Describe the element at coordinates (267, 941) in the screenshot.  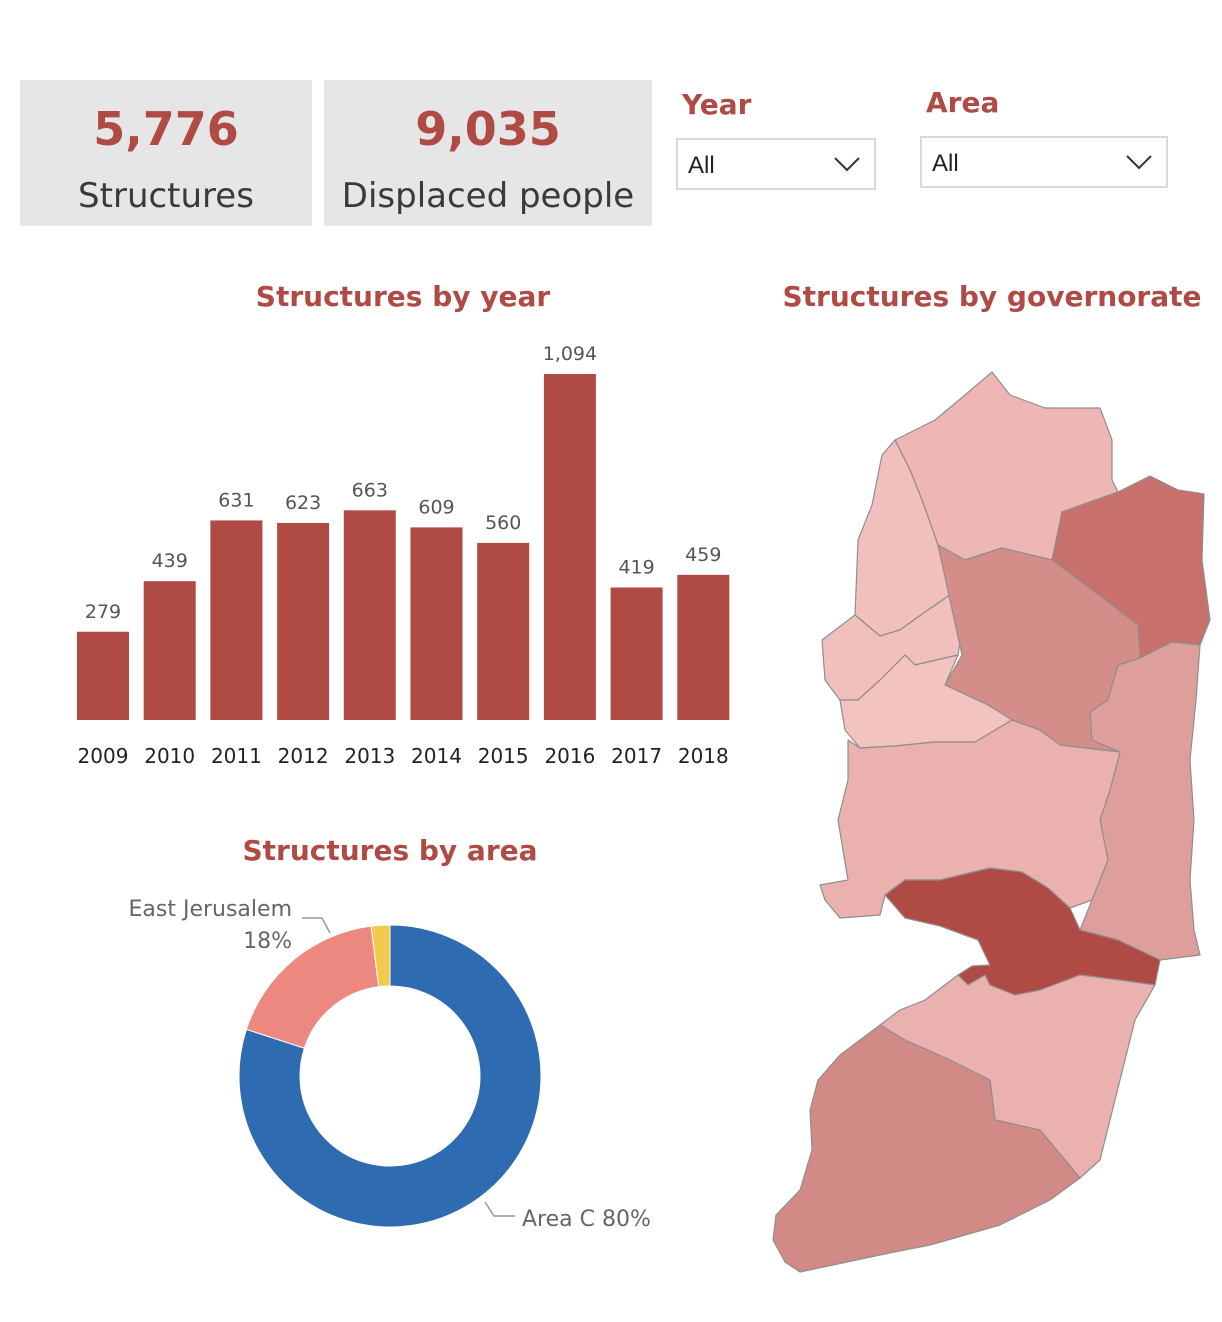
I see `donut-label-east-jerusalem-pct: 18%` at that location.